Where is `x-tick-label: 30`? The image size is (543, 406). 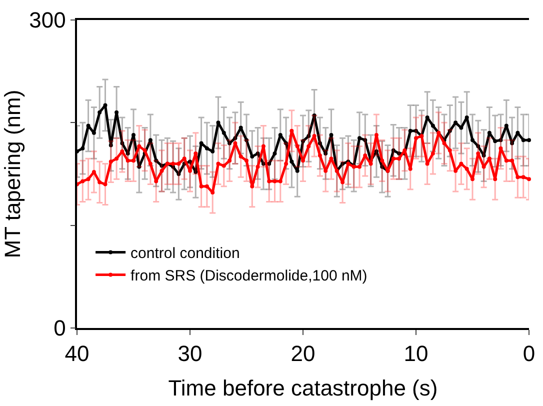
x-tick-label: 30 is located at coordinates (190, 353).